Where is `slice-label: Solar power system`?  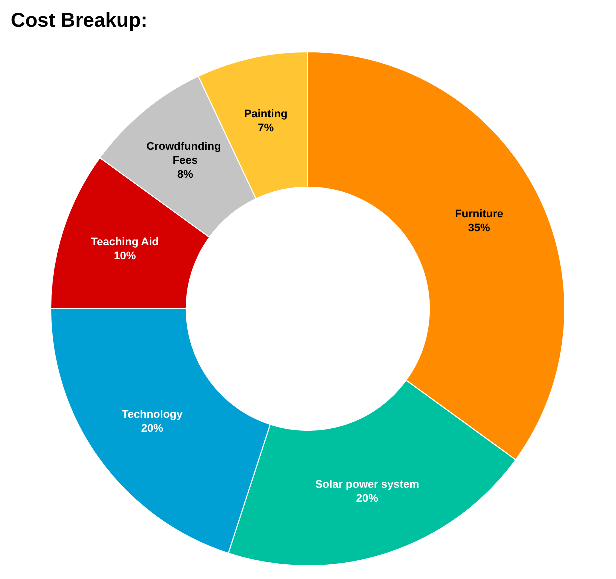 slice-label: Solar power system is located at coordinates (367, 484).